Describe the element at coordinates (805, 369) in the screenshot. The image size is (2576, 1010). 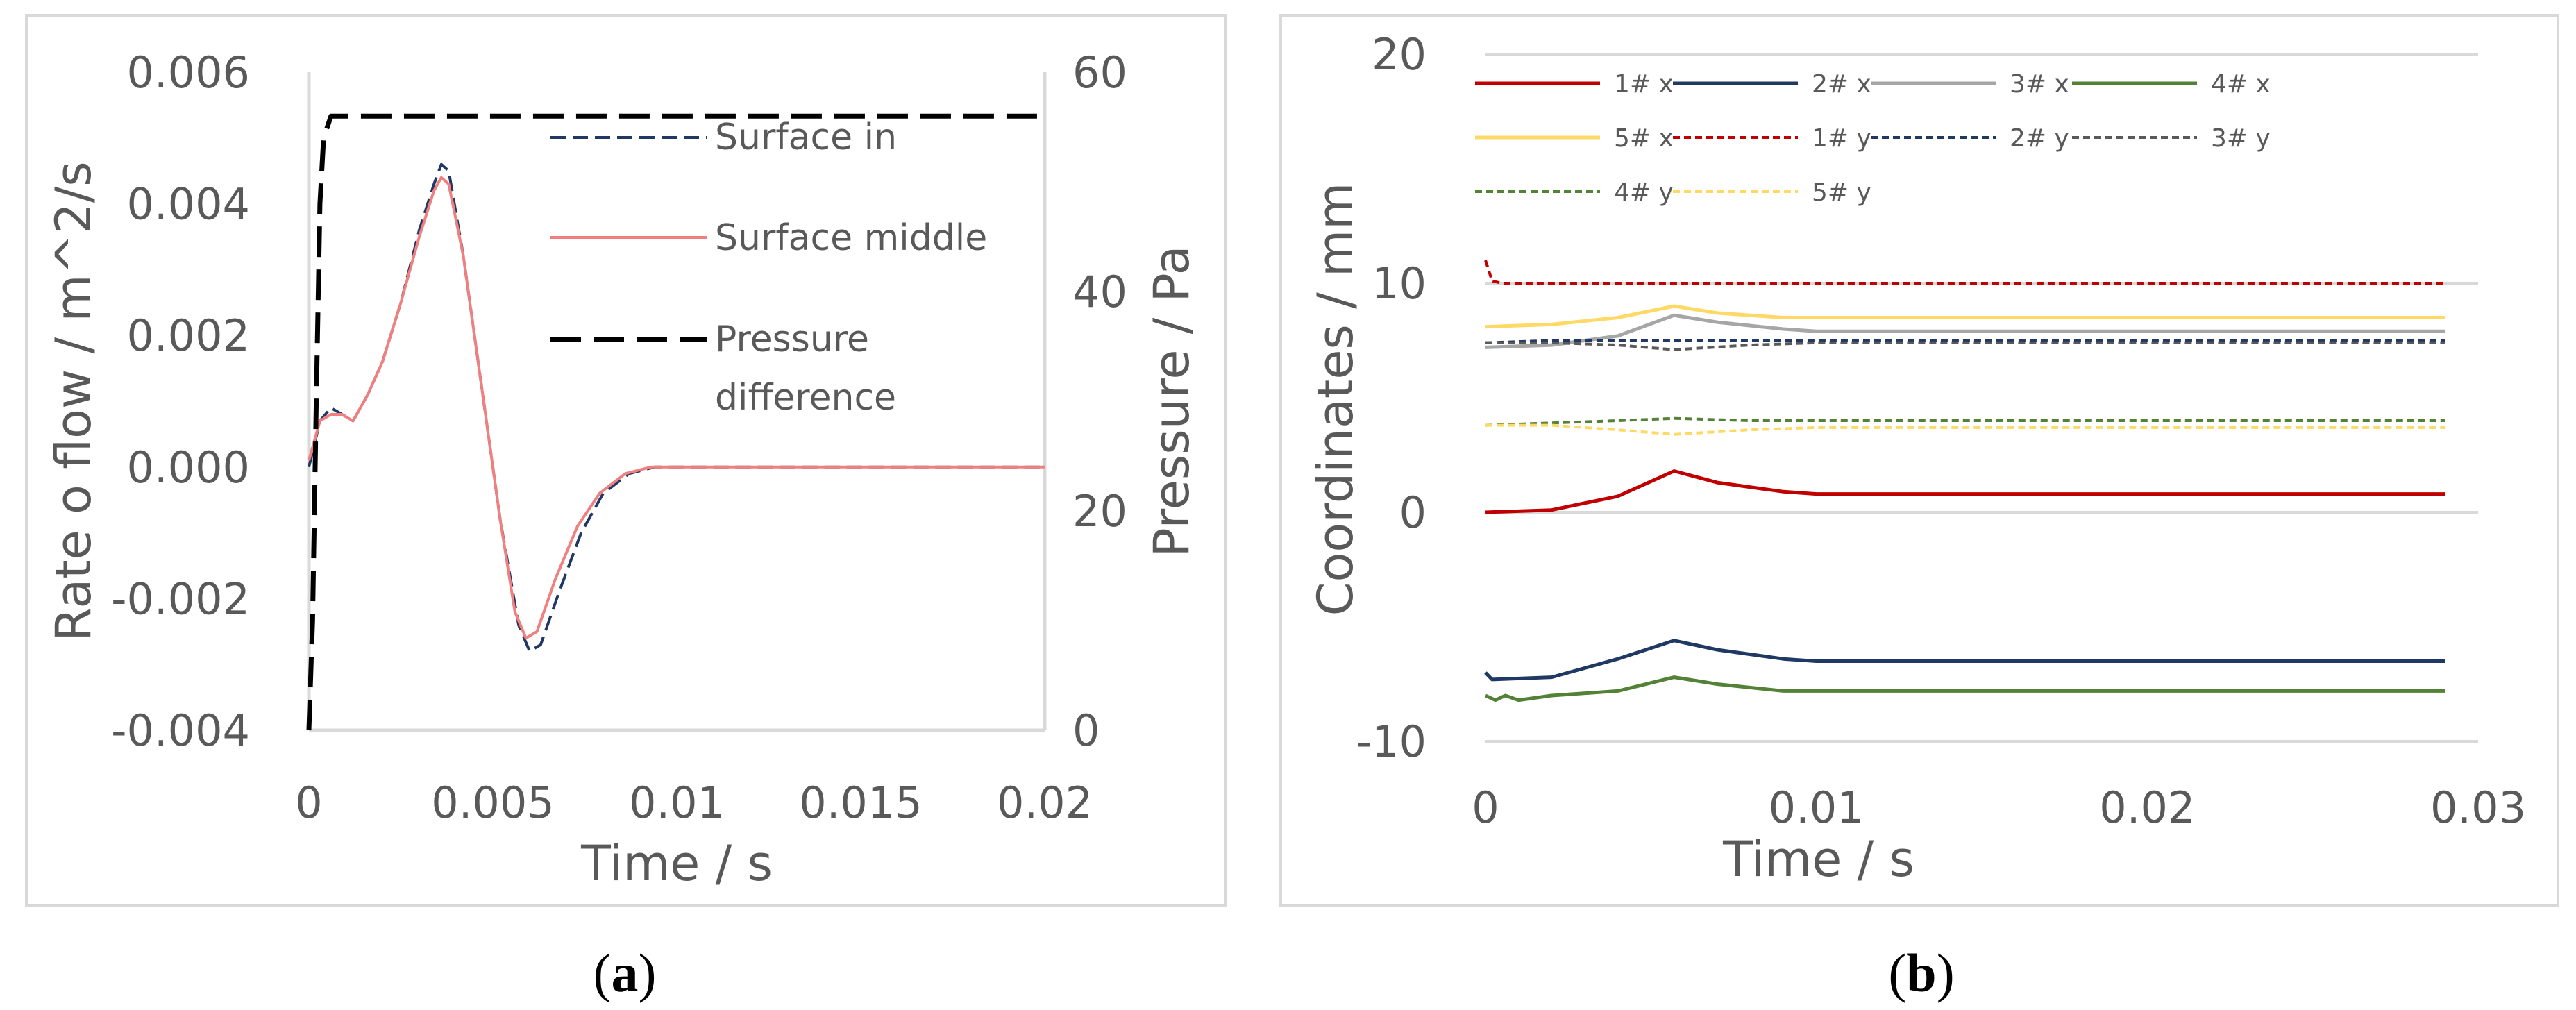
I see `legend-label-pressure-difference: Pressure difference` at that location.